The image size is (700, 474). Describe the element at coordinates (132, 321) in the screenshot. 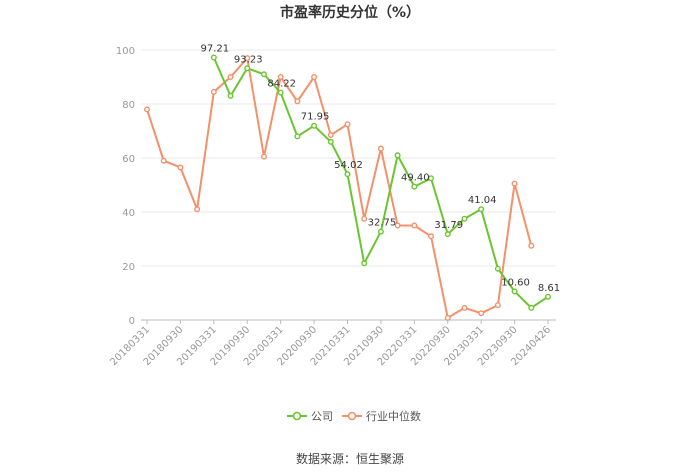

I see `y-tick-label: 0` at that location.